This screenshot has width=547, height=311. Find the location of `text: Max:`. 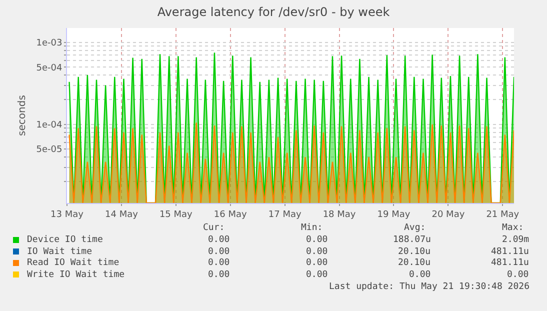

text: Max: is located at coordinates (513, 228).